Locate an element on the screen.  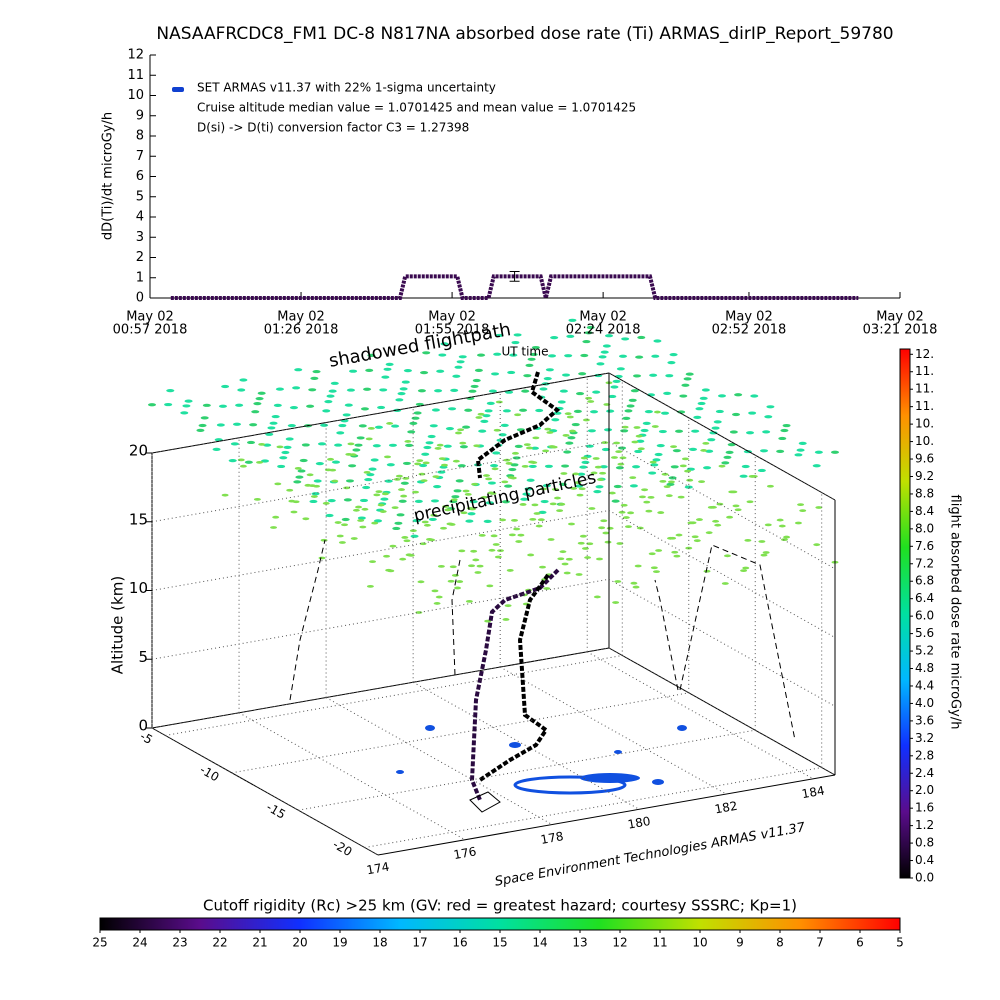
colorbar-tick-label: 12 is located at coordinates (619, 943).